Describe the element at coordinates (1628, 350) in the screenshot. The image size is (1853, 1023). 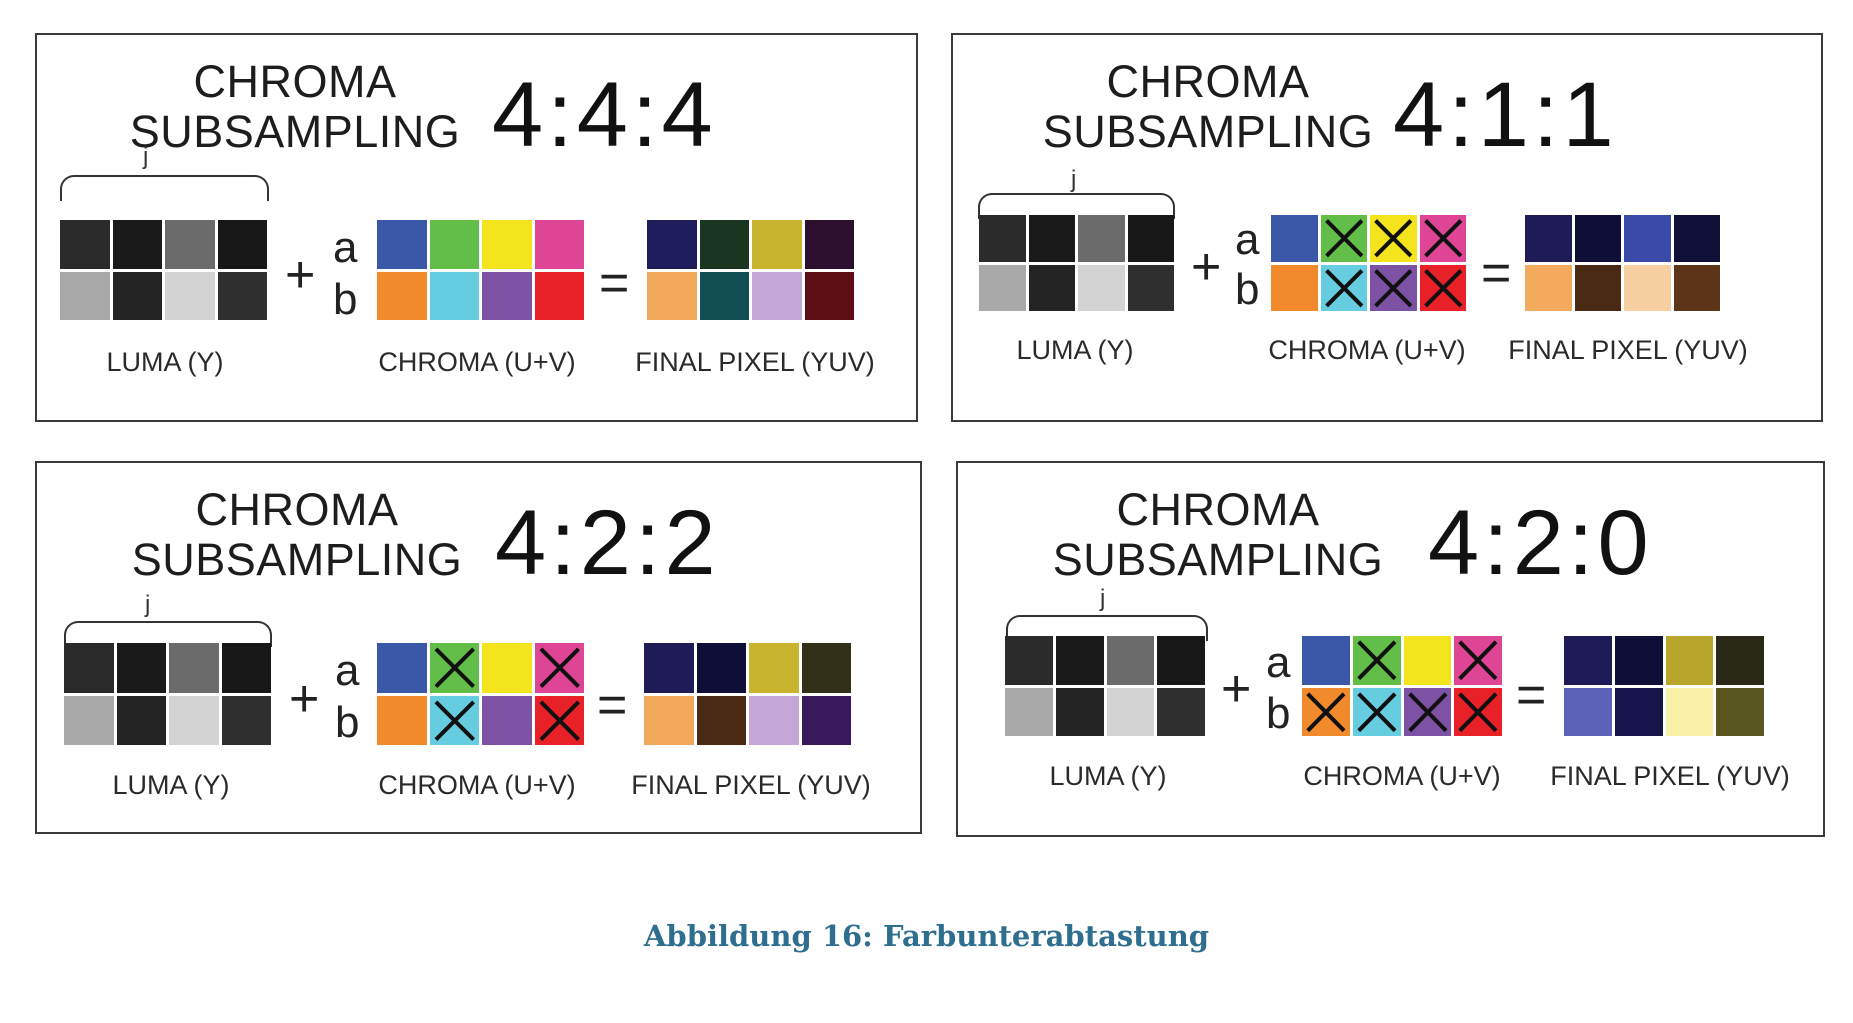
I see `final-pixel-label: FINAL PIXEL (YUV)` at that location.